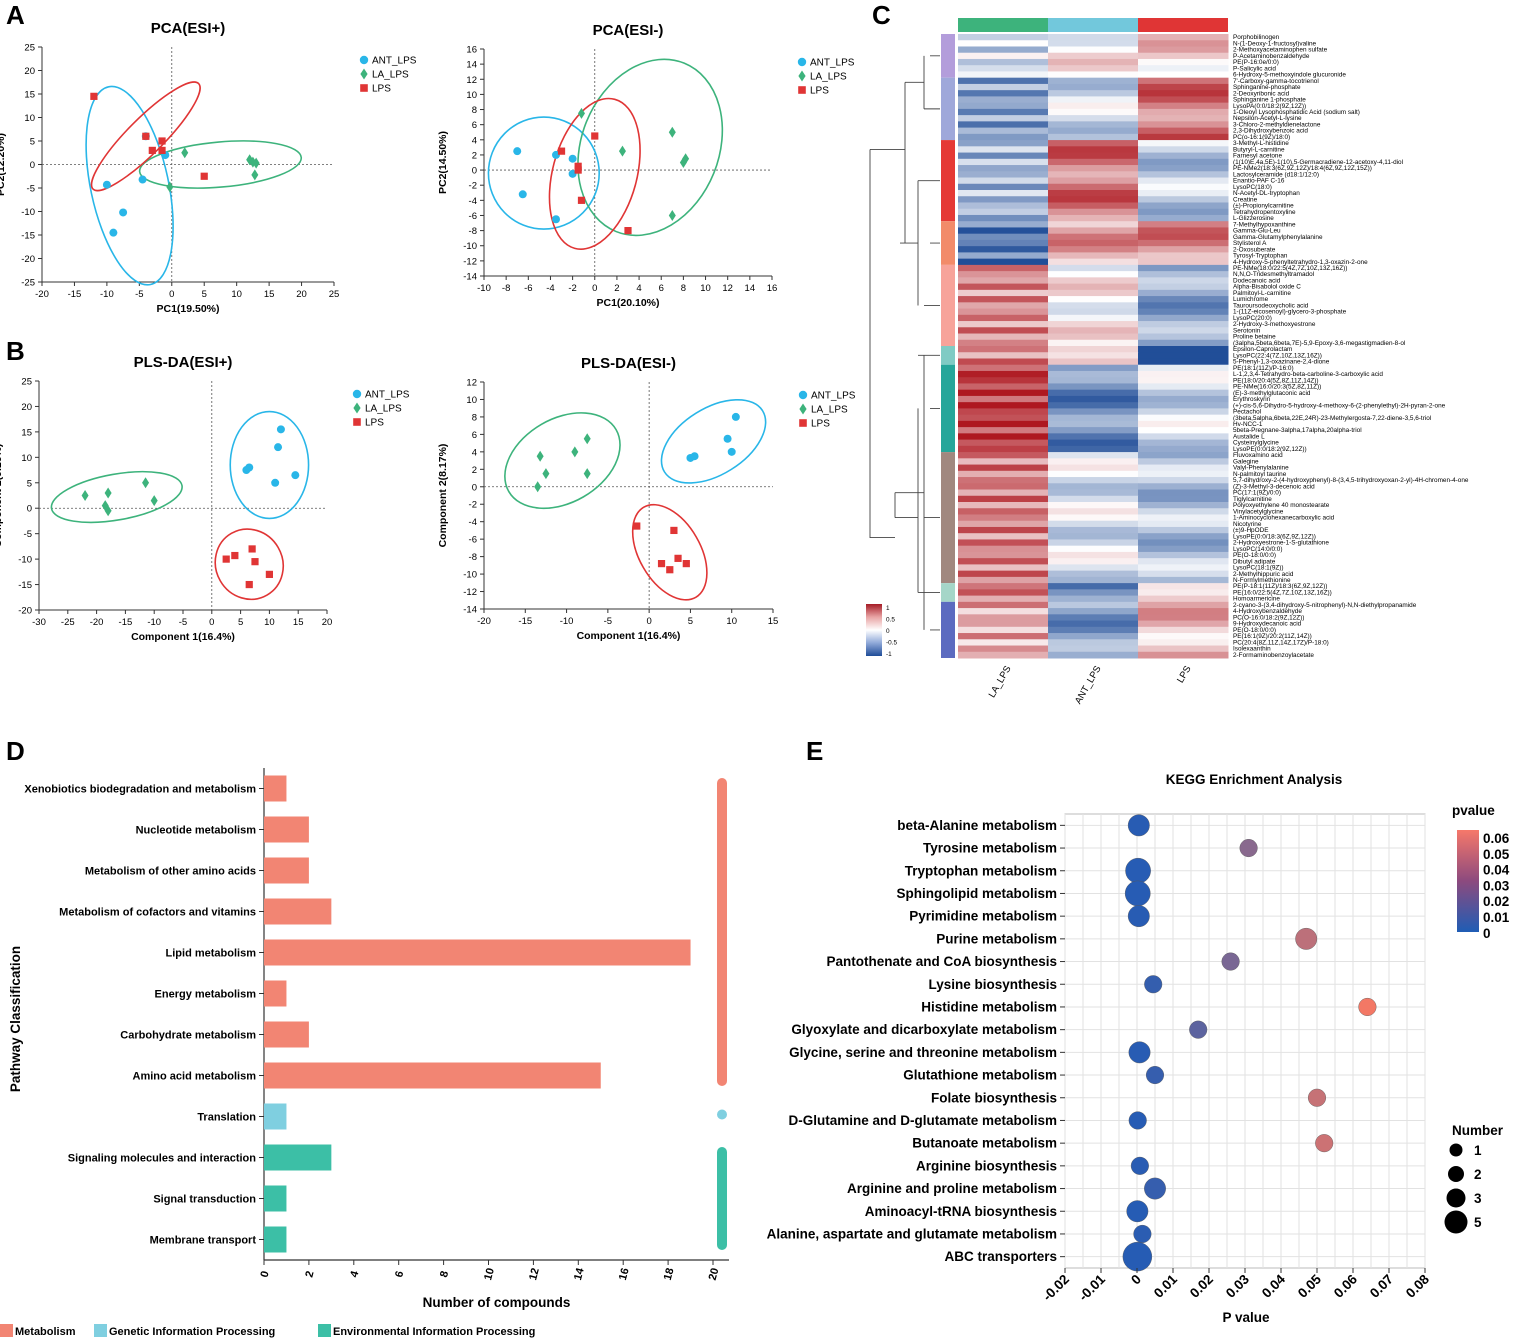 The image size is (1524, 1344). What do you see at coordinates (1166, 1286) in the screenshot?
I see `x-tick-label: 0.01` at bounding box center [1166, 1286].